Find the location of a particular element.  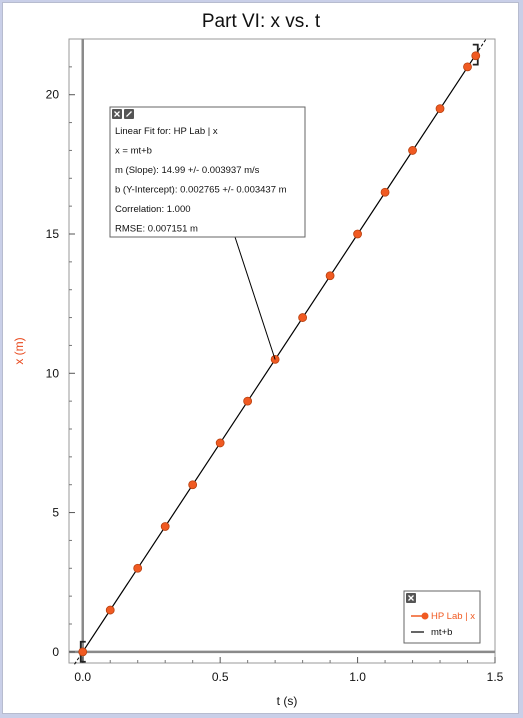

fit-box-line: b (Y-Intercept): 0.002765 +/- 0.003437 m is located at coordinates (201, 190).